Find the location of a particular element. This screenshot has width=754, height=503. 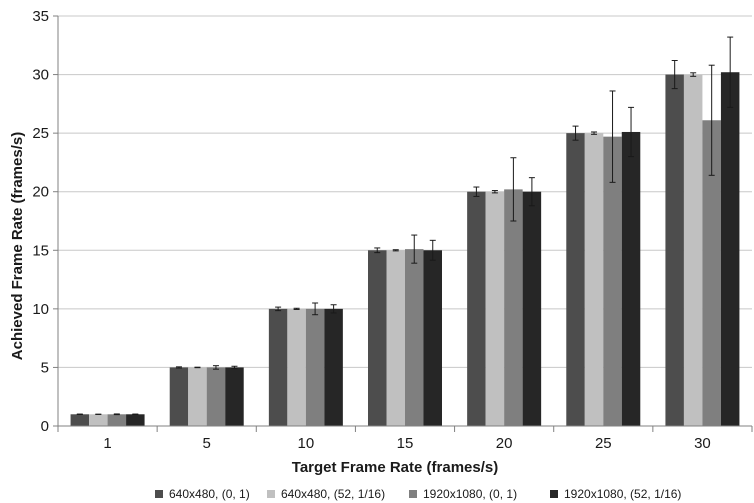

x-tick-label: 30 is located at coordinates (702, 443).